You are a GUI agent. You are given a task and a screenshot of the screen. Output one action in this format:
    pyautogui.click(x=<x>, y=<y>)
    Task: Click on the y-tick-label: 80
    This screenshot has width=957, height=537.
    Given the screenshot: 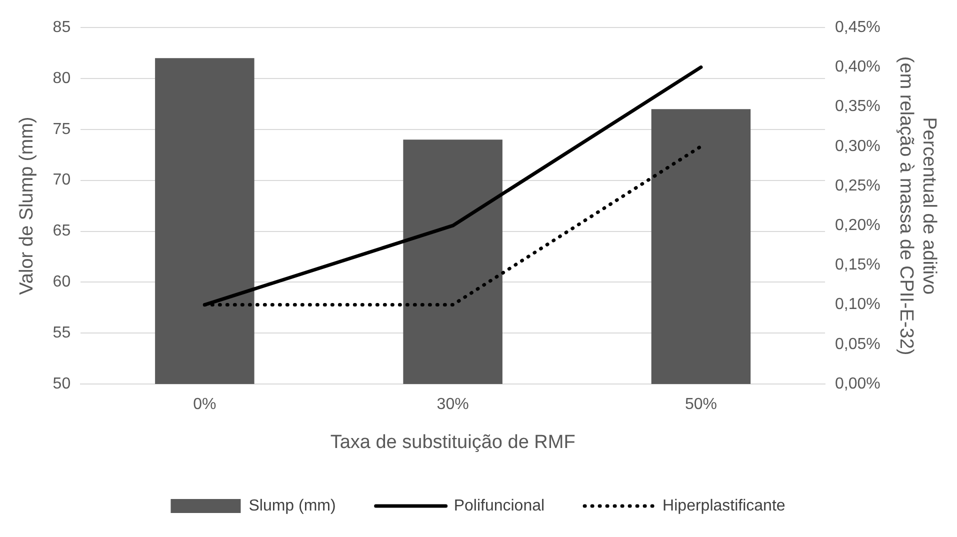 What is the action you would take?
    pyautogui.click(x=61, y=78)
    